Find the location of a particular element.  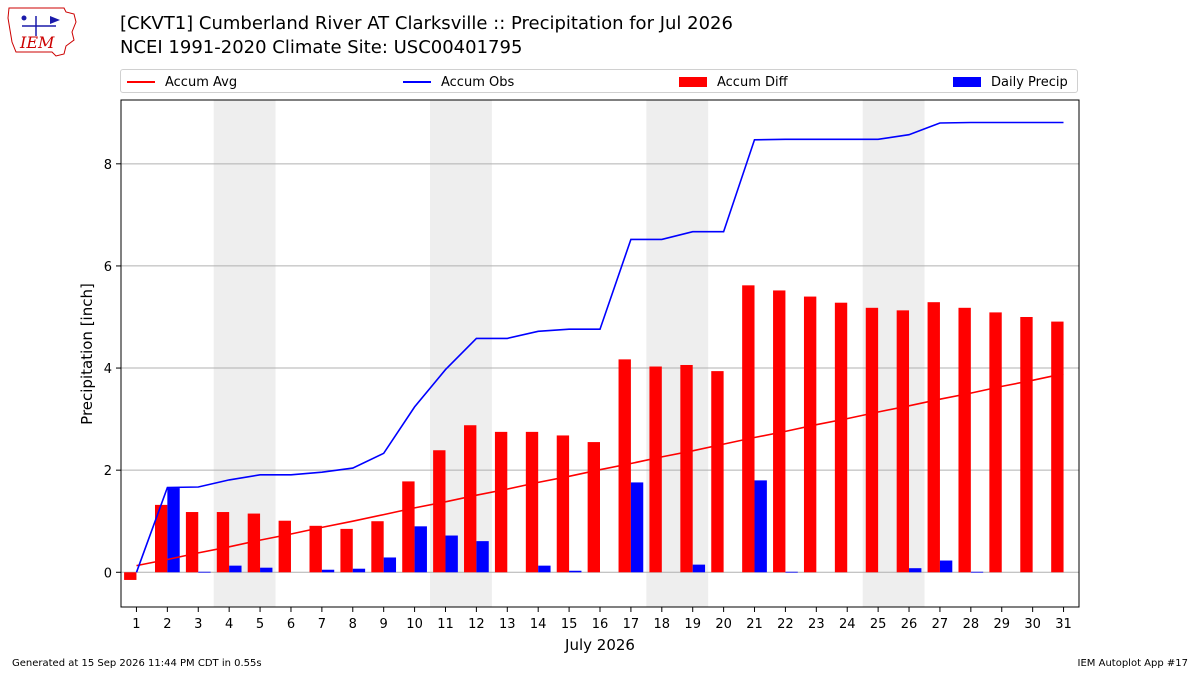

x-tick-label: 23 is located at coordinates (816, 624).